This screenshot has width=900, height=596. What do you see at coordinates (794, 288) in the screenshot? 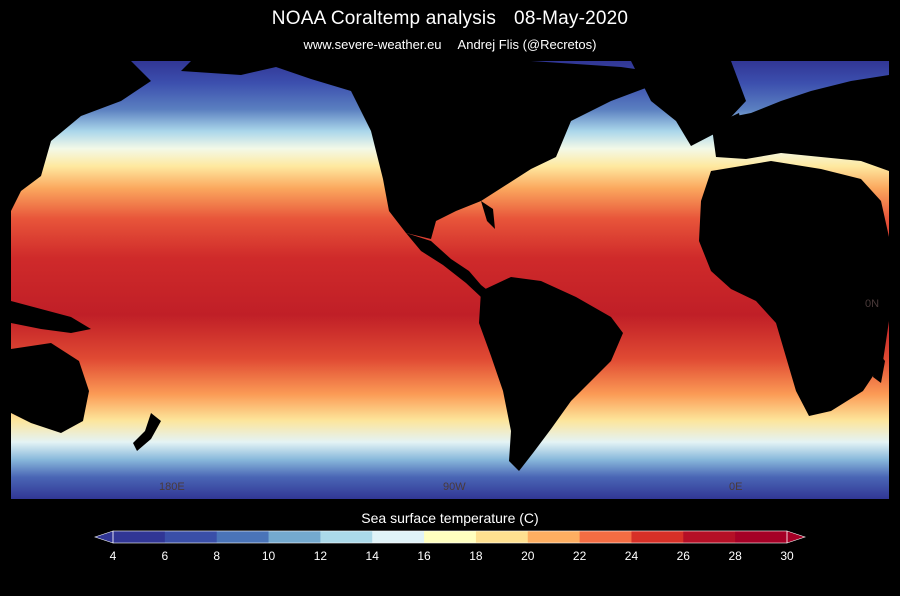
I see `africa` at bounding box center [794, 288].